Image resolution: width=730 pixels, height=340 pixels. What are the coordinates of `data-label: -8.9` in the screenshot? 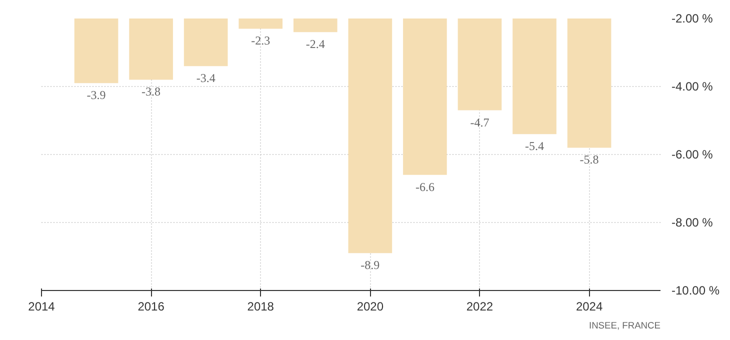 It's located at (370, 265).